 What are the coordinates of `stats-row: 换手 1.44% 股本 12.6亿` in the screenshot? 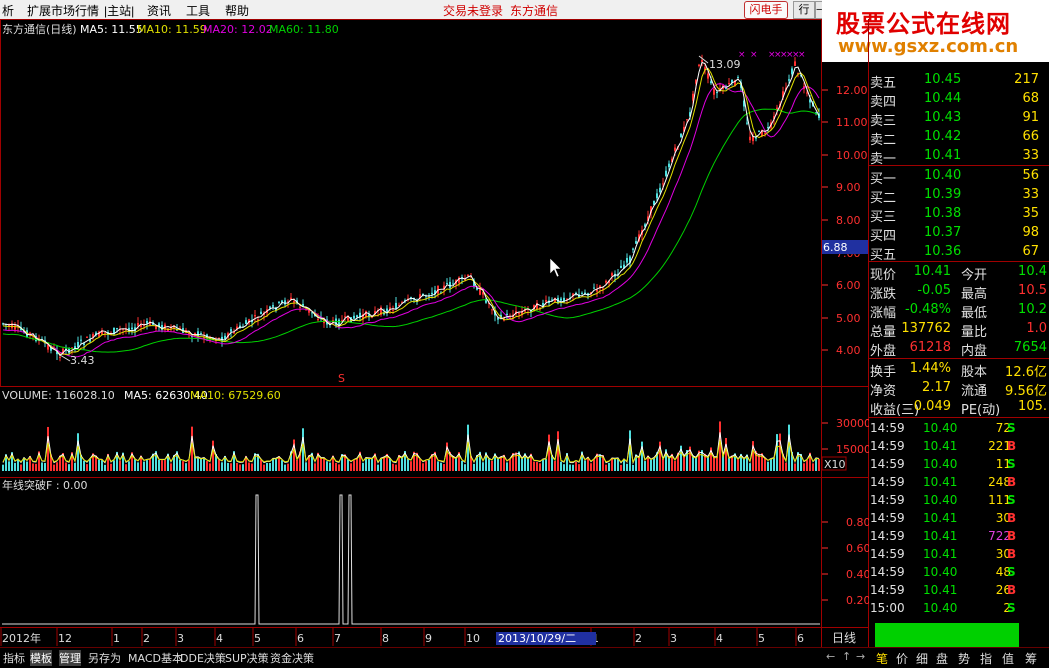 It's located at (959, 370).